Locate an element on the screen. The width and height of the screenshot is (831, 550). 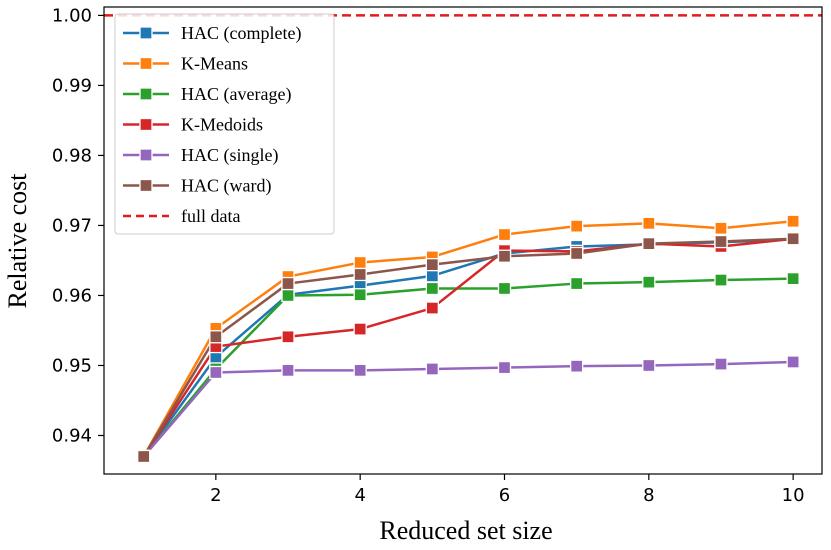
x-tick-label: 6 is located at coordinates (504, 495).